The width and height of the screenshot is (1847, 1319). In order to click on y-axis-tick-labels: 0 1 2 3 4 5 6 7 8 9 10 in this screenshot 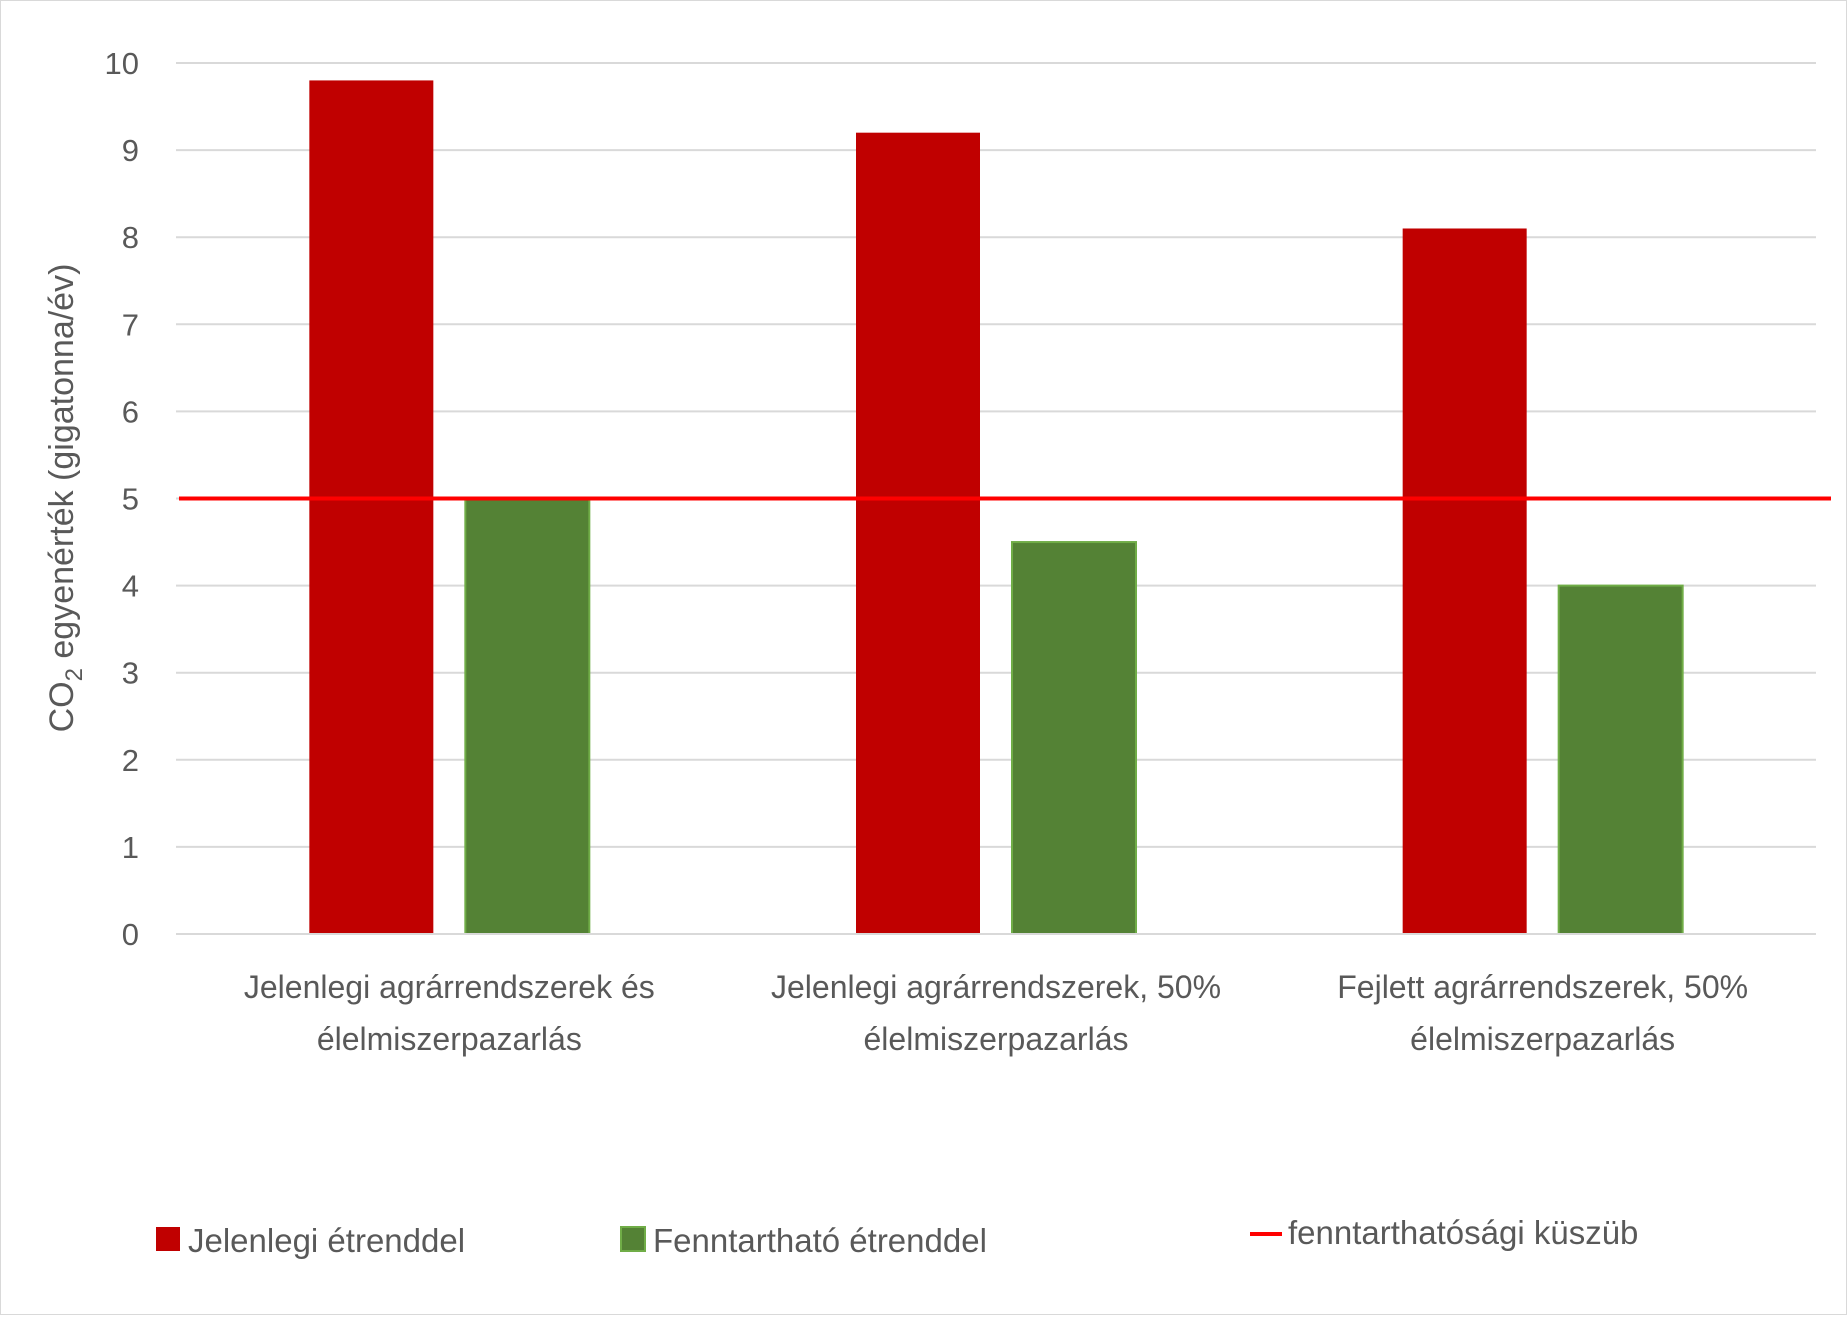, I will do `click(122, 499)`.